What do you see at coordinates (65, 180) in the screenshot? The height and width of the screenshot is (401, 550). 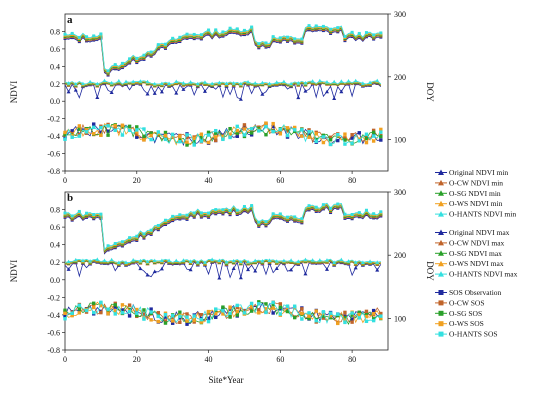 I see `x-tick-label: 0` at bounding box center [65, 180].